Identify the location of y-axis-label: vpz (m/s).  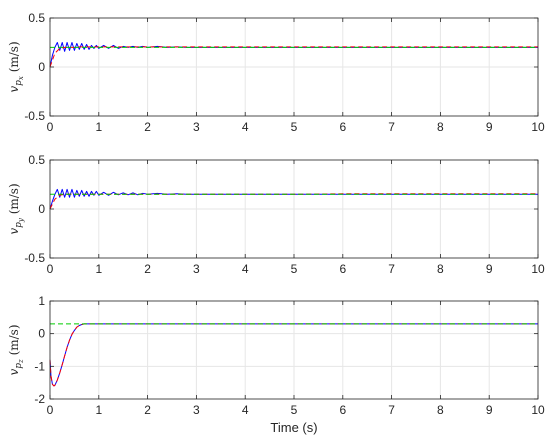
(16, 349).